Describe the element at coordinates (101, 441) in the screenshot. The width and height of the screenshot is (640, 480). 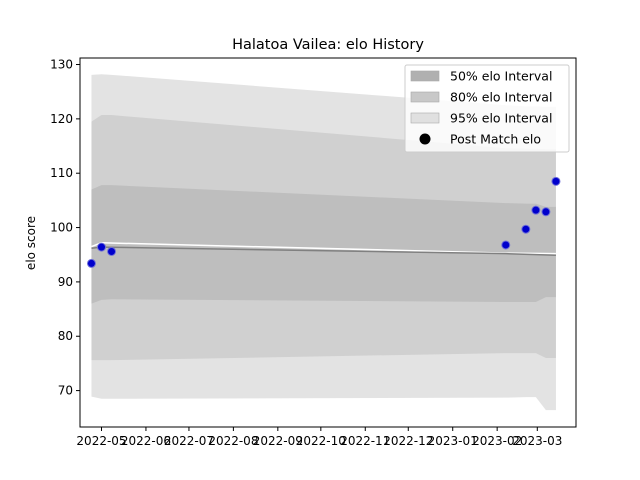
I see `x-tick-label-2022-05: 2022-05` at that location.